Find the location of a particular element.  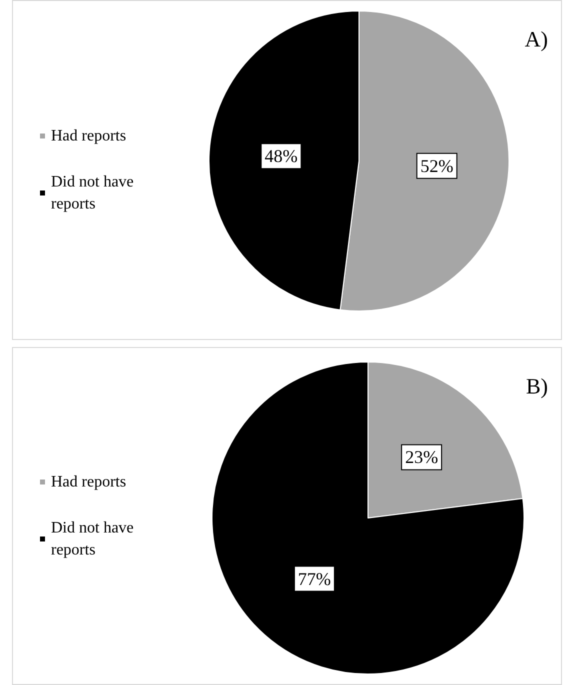

text: B) is located at coordinates (537, 386).